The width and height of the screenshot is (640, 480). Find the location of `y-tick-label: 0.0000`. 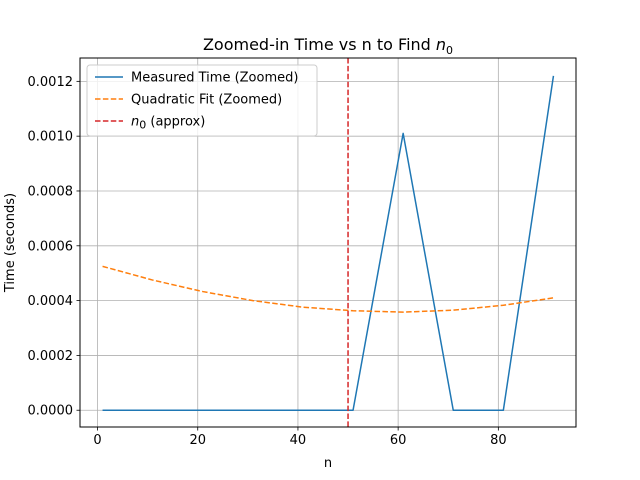

y-tick-label: 0.0000 is located at coordinates (51, 411).